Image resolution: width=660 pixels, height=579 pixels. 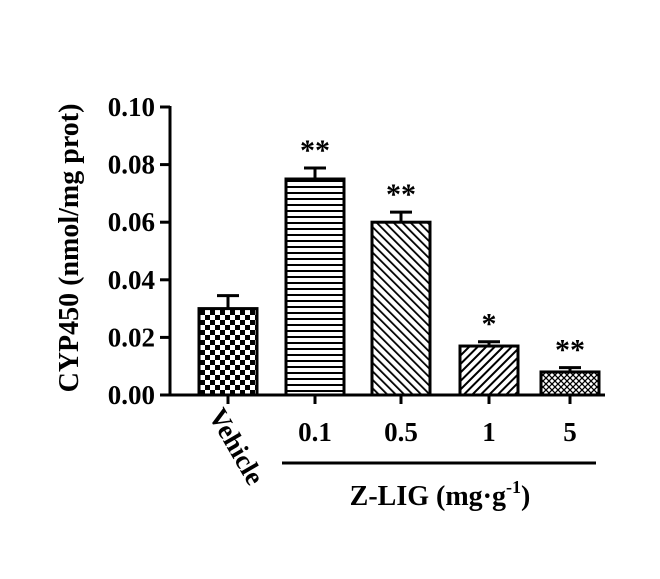 What do you see at coordinates (131, 222) in the screenshot?
I see `y-tick-label: 0.06` at bounding box center [131, 222].